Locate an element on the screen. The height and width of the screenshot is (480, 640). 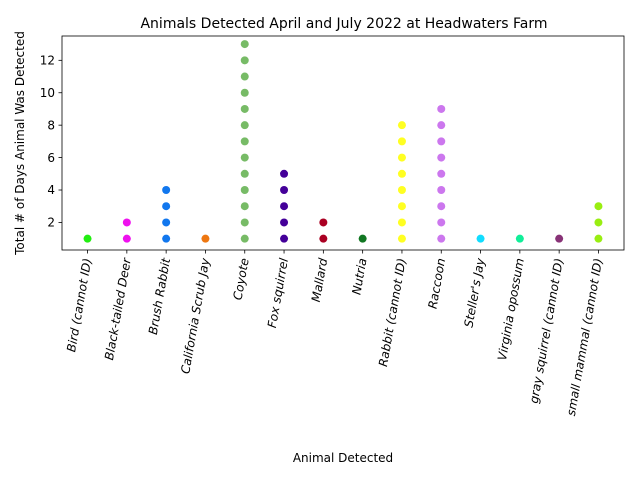
x-tick-label-steller-s-jay: Steller's Jay is located at coordinates (475, 292).